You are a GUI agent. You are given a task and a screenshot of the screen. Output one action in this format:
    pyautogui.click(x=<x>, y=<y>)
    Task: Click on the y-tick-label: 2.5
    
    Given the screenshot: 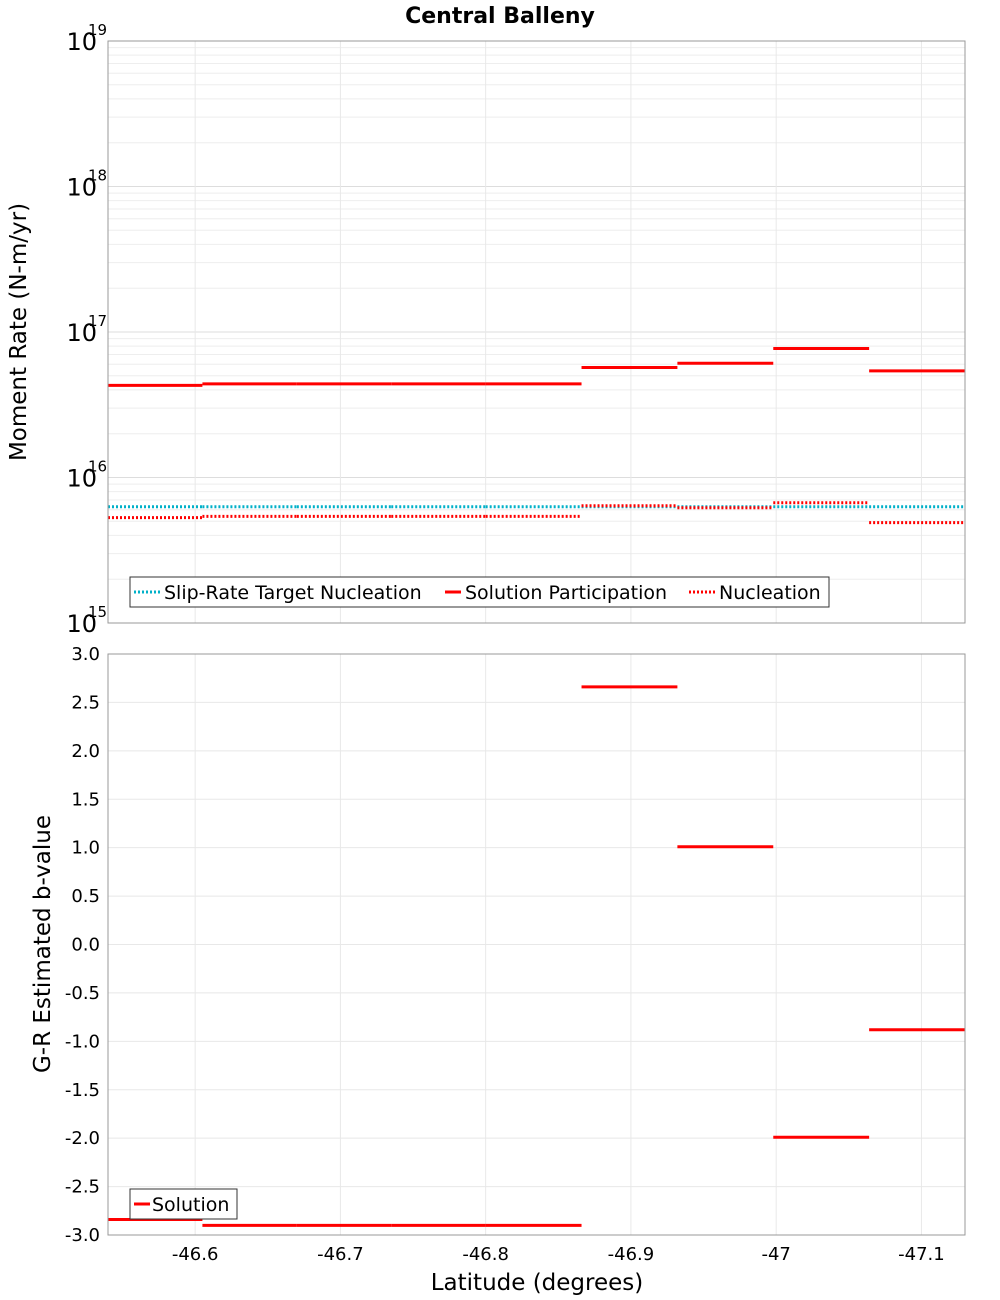 What is the action you would take?
    pyautogui.click(x=85, y=702)
    